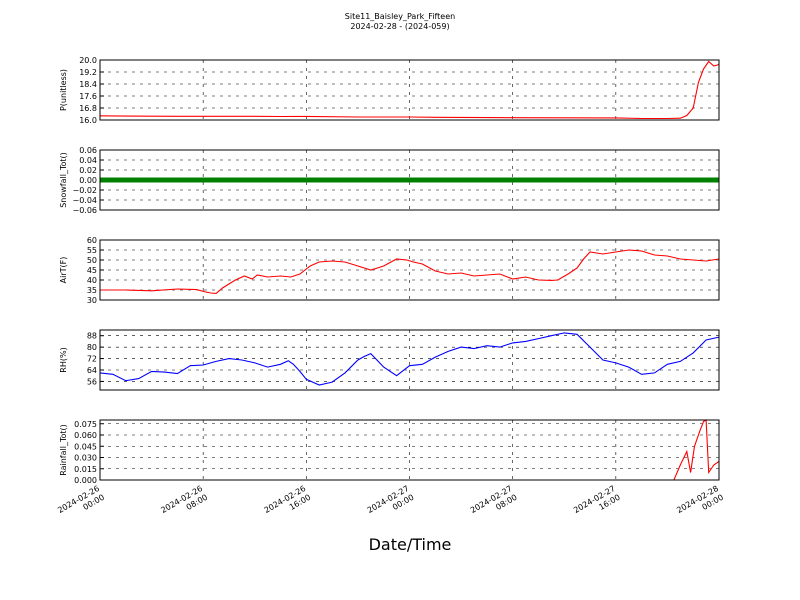  Describe the element at coordinates (92, 290) in the screenshot. I see `panel-2-ytick-label-1: 35` at that location.